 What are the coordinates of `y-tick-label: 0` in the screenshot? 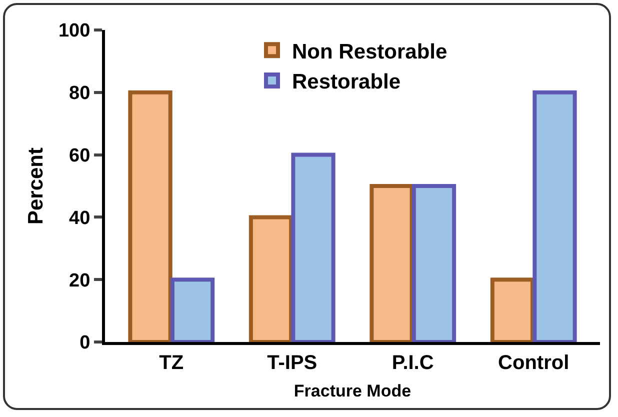 It's located at (85, 343).